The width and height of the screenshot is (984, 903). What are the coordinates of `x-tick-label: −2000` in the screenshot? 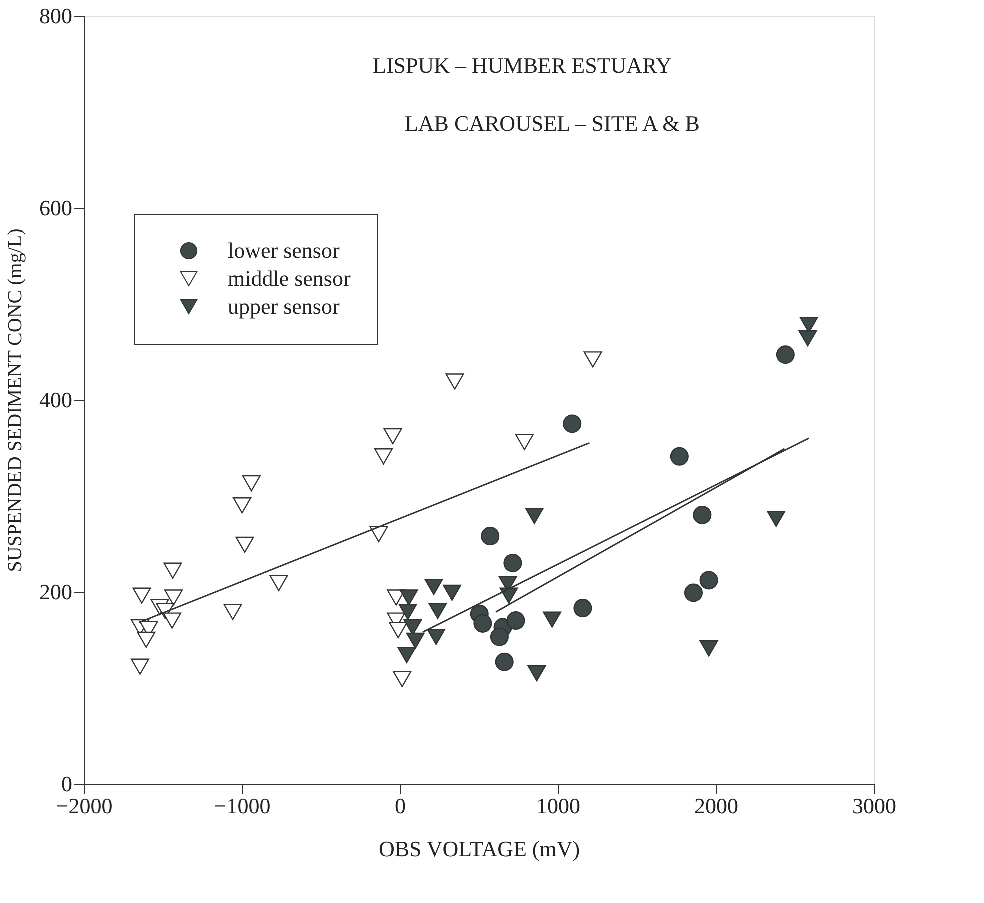 It's located at (84, 806).